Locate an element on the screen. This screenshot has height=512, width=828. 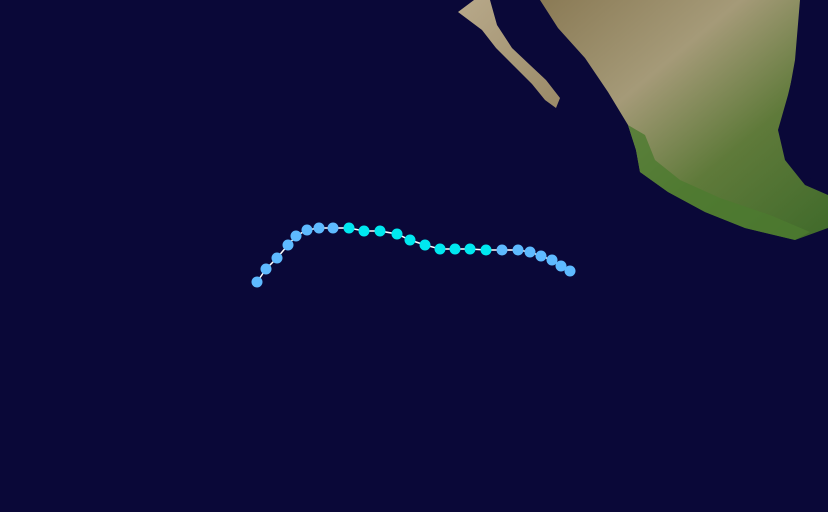
coastal-green is located at coordinates (719, 182).